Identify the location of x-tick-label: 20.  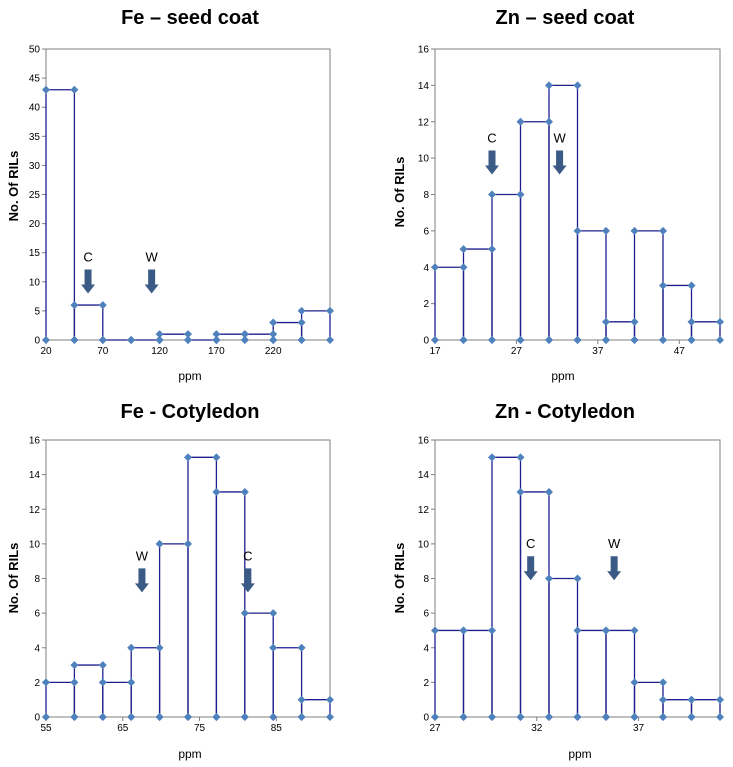
(46, 351).